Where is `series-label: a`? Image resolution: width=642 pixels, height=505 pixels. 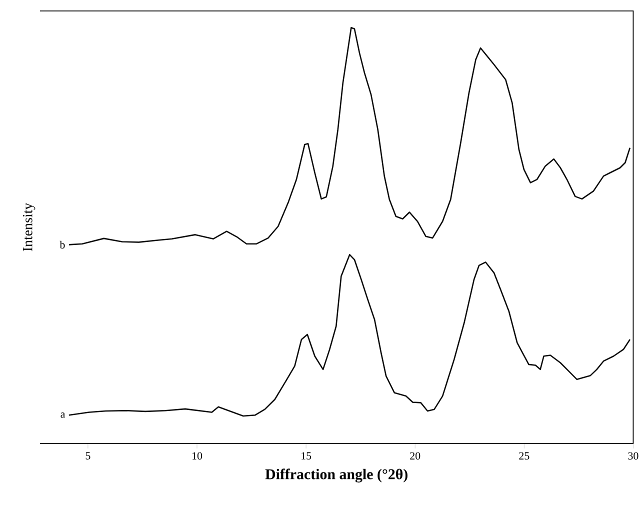
series-label: a is located at coordinates (63, 415).